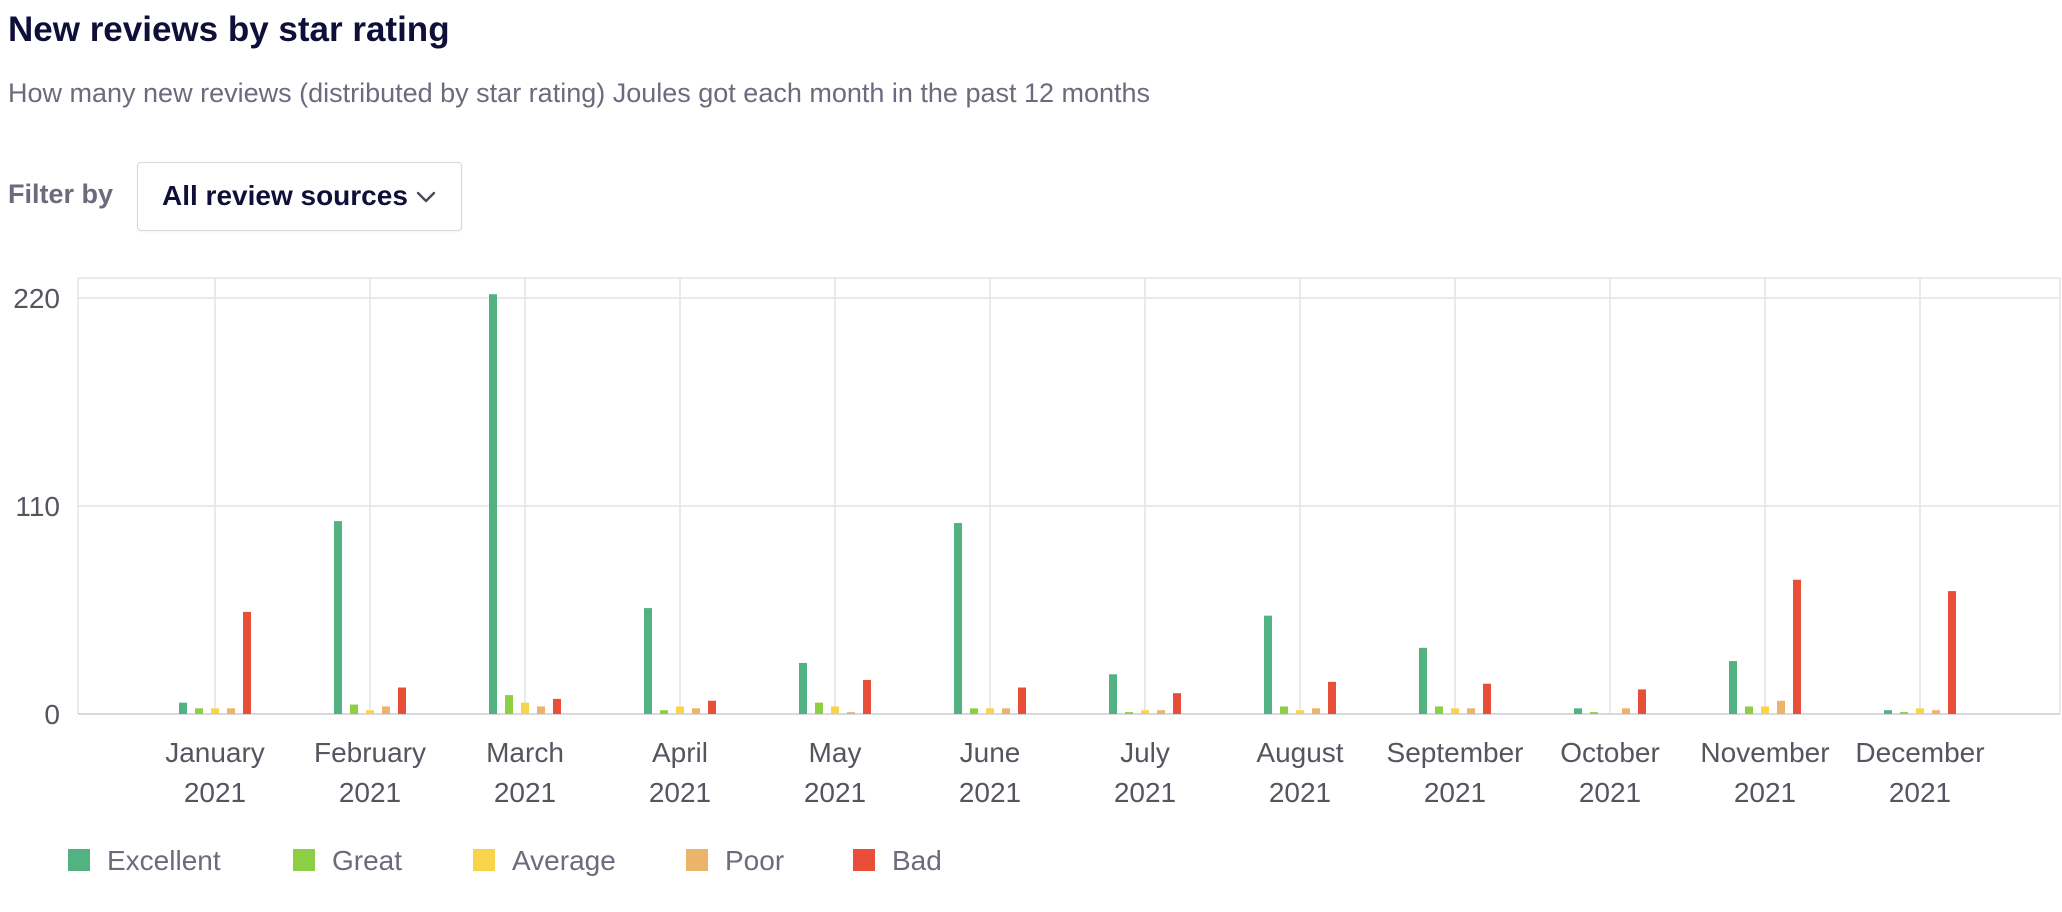 This screenshot has height=912, width=2062. Describe the element at coordinates (1781, 707) in the screenshot. I see `bar-poor-november` at that location.